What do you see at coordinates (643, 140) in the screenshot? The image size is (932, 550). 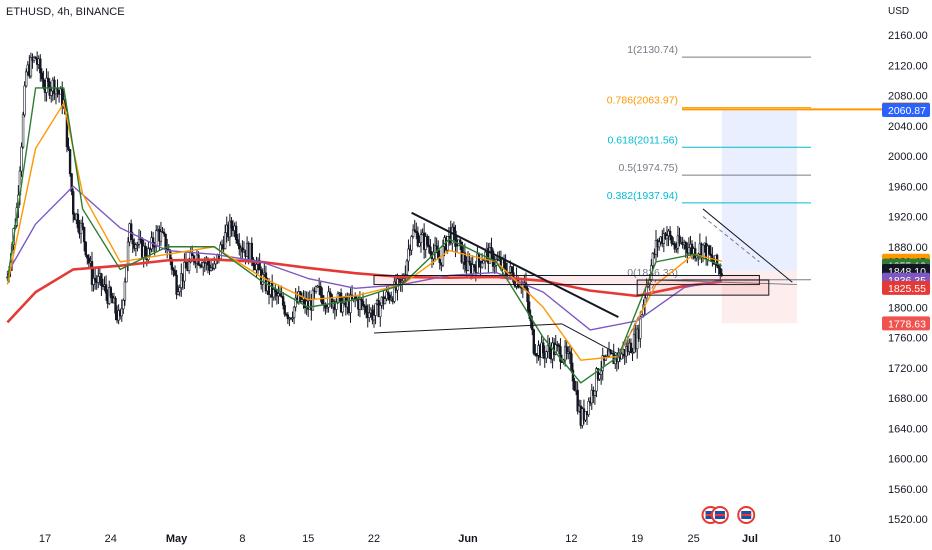 I see `fib-level-label: 0.618(2011.56)` at bounding box center [643, 140].